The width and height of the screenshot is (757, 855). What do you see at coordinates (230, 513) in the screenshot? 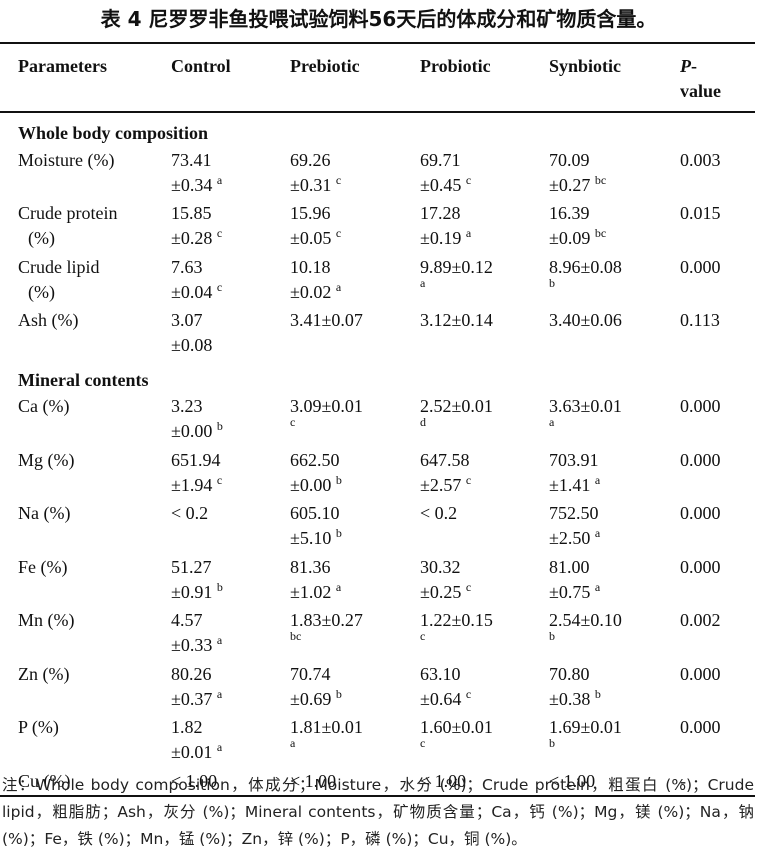
I see `value-line: < 0.2` at bounding box center [230, 513].